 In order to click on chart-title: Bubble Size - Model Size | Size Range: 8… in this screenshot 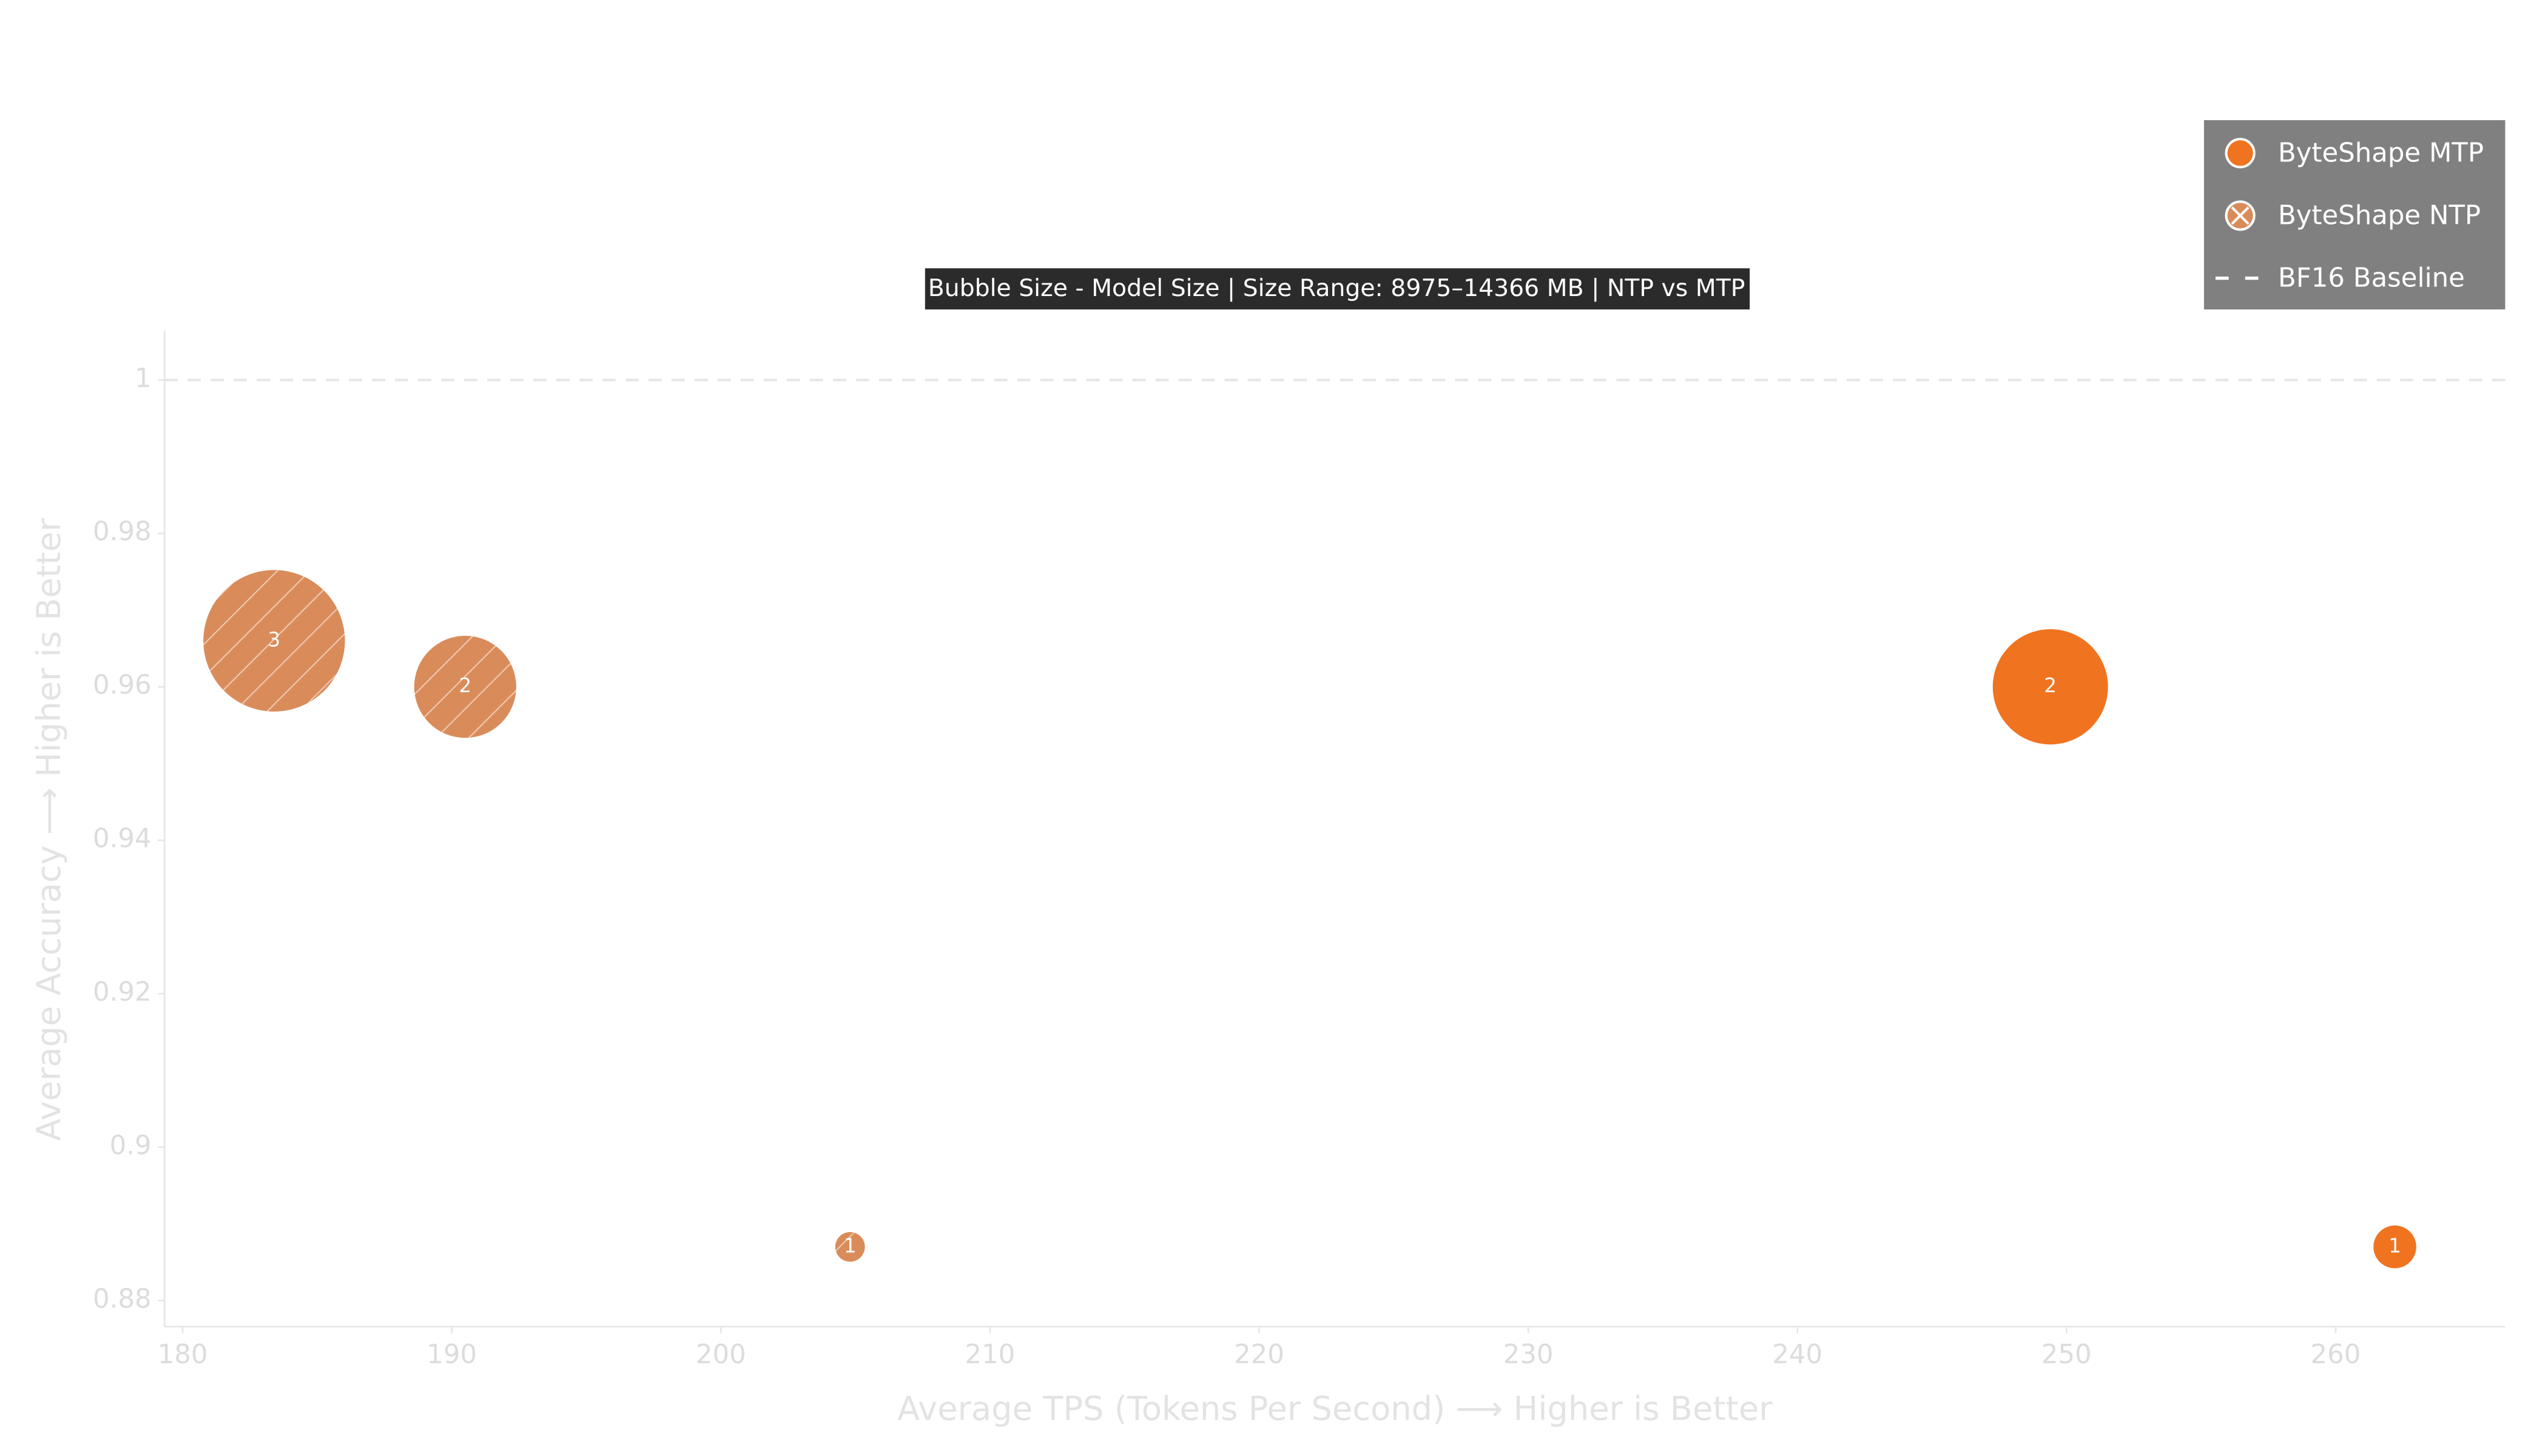, I will do `click(1336, 288)`.